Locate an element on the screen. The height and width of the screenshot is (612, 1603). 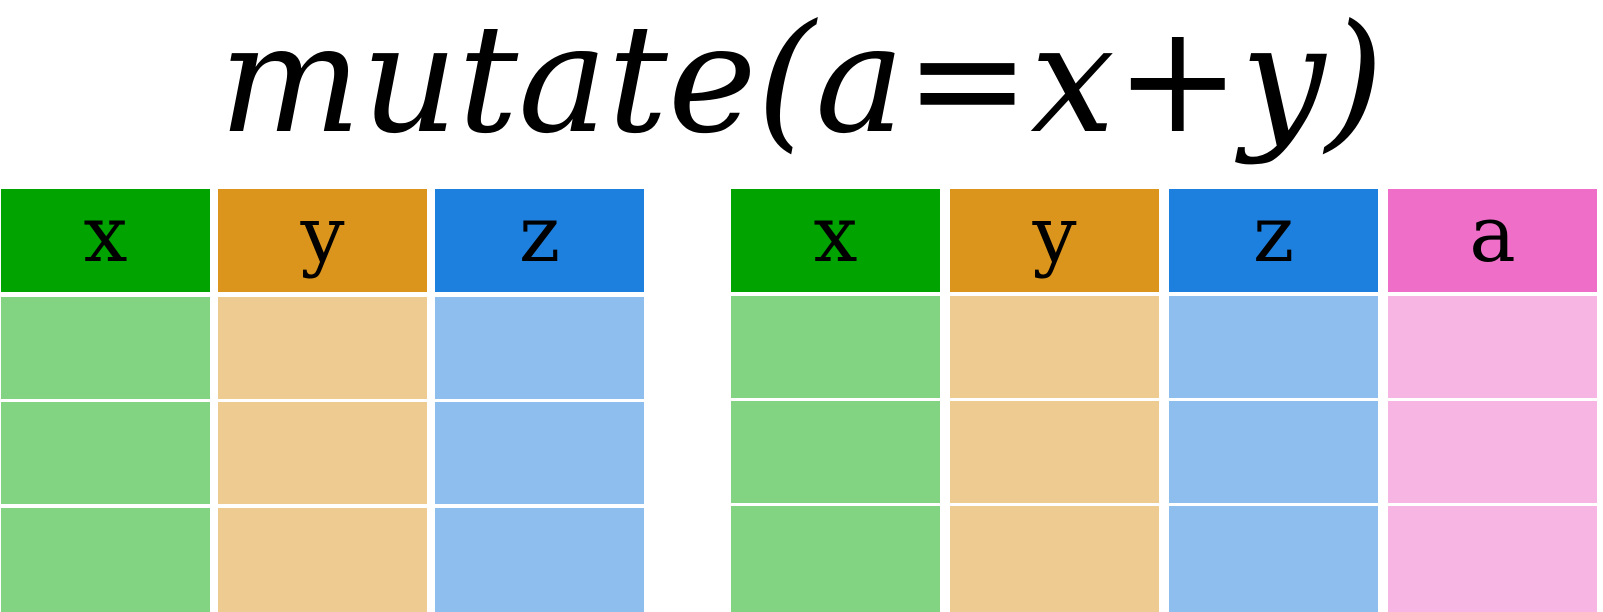
input-table-header-x: x is located at coordinates (105, 240).